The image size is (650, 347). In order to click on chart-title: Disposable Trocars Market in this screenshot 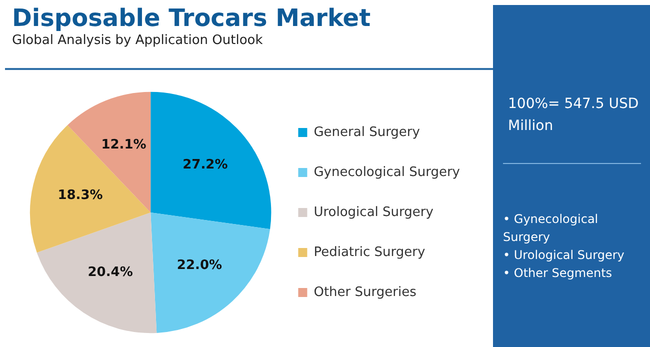, I will do `click(191, 18)`.